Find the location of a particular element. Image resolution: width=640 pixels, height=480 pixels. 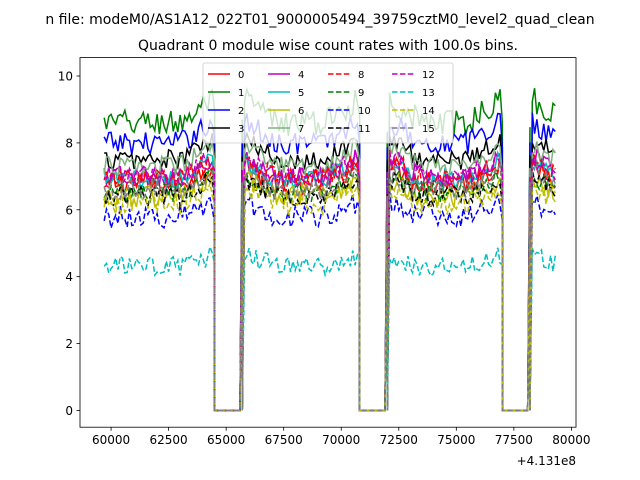

x-tick-label: 67500 is located at coordinates (284, 440).